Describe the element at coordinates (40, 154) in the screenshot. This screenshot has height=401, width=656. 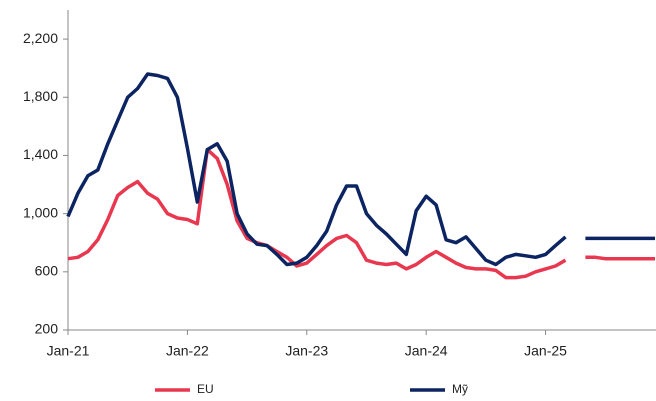
I see `y-tick-label: 1,400` at that location.